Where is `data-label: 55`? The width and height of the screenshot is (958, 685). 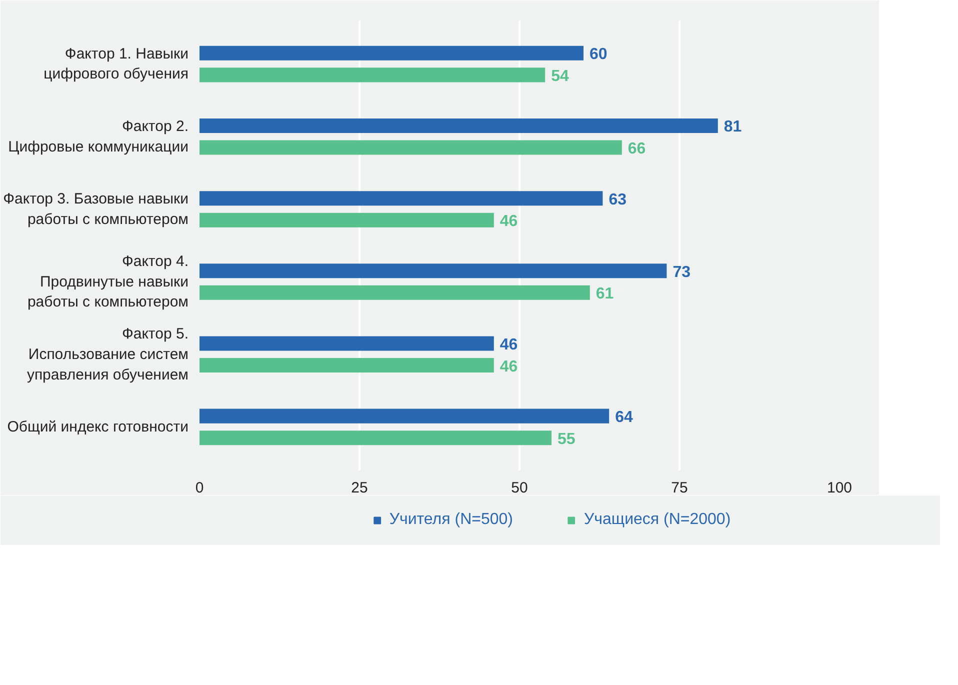
data-label: 55 is located at coordinates (567, 439).